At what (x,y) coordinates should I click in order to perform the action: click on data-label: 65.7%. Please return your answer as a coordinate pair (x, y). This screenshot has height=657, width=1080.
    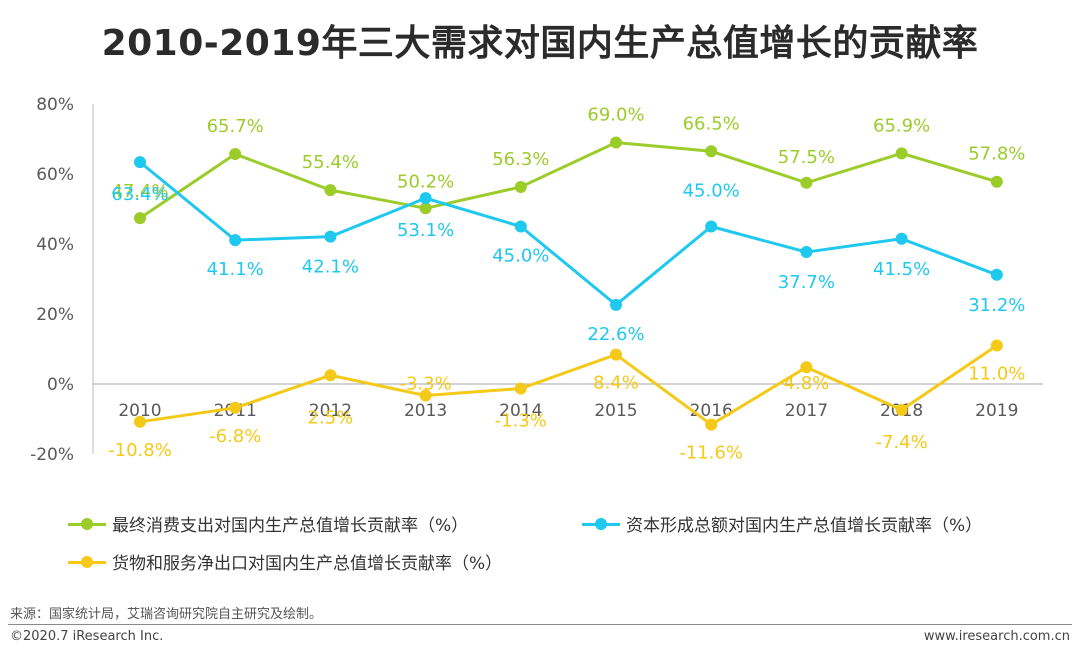
    Looking at the image, I should click on (235, 126).